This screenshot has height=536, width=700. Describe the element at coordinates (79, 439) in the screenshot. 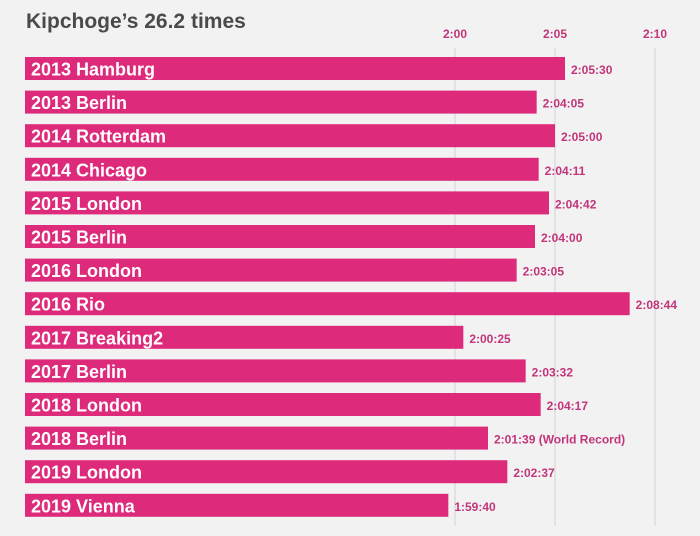

I see `bar-category-label: 2018 Berlin` at that location.